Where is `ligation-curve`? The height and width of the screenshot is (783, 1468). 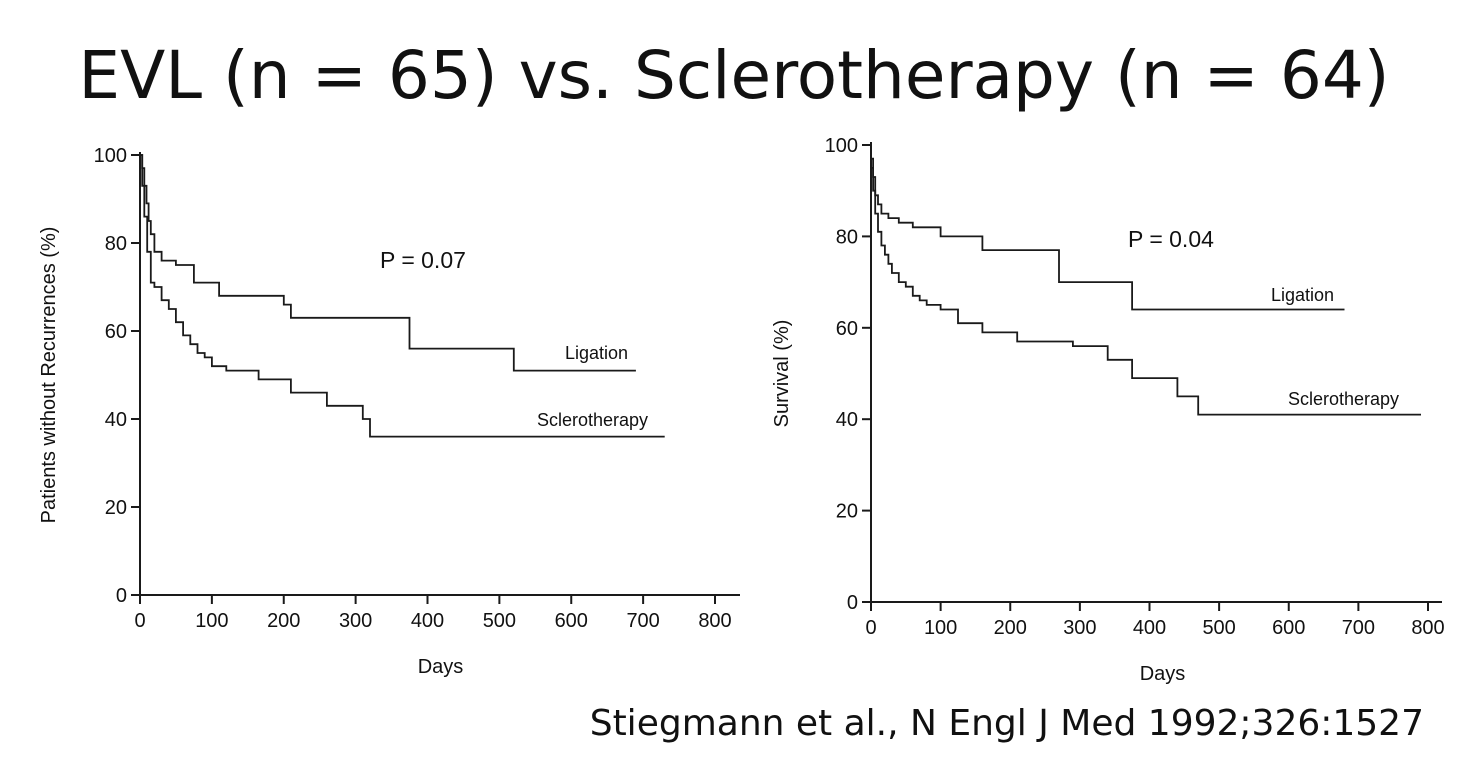
ligation-curve is located at coordinates (388, 263).